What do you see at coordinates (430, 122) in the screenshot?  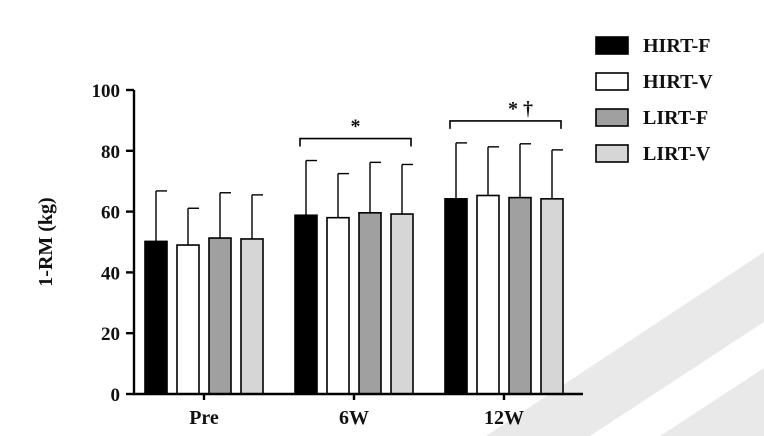 I see `significance-annotations: * * †` at bounding box center [430, 122].